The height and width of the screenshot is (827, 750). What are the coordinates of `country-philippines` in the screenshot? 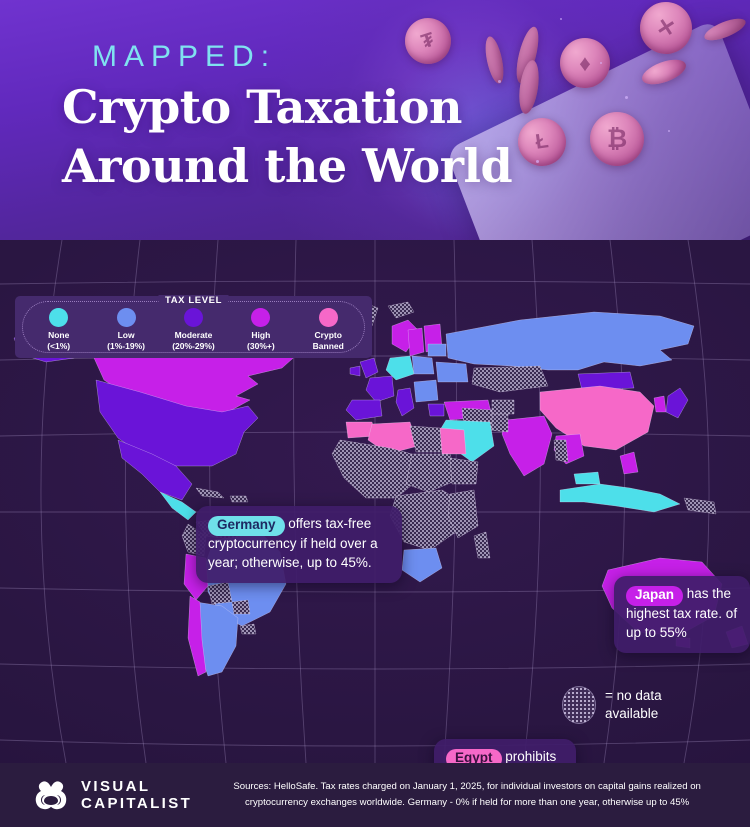 It's located at (629, 463).